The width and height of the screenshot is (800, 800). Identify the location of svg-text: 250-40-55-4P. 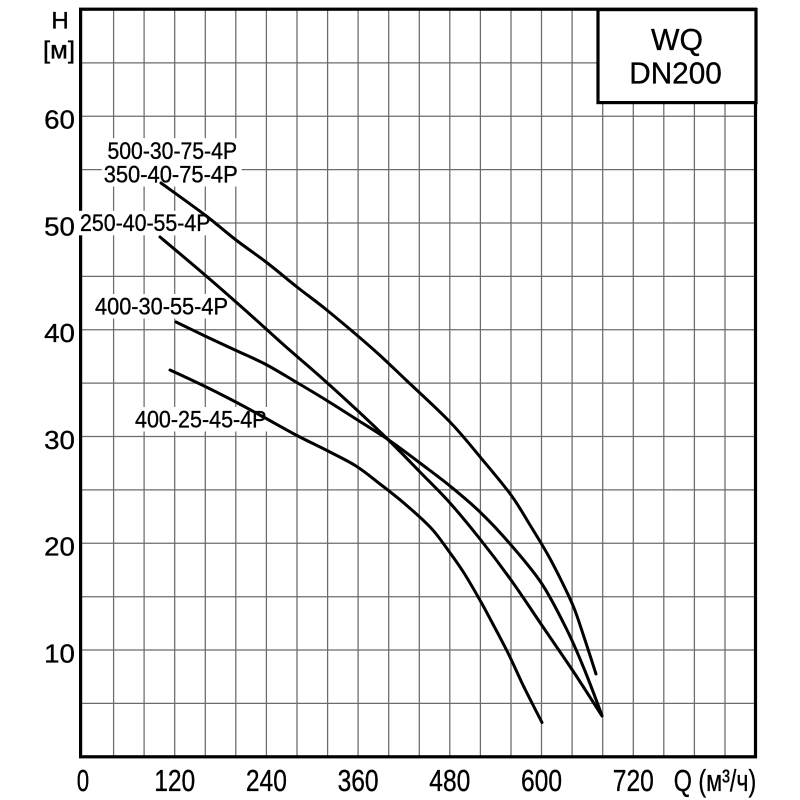
(145, 223).